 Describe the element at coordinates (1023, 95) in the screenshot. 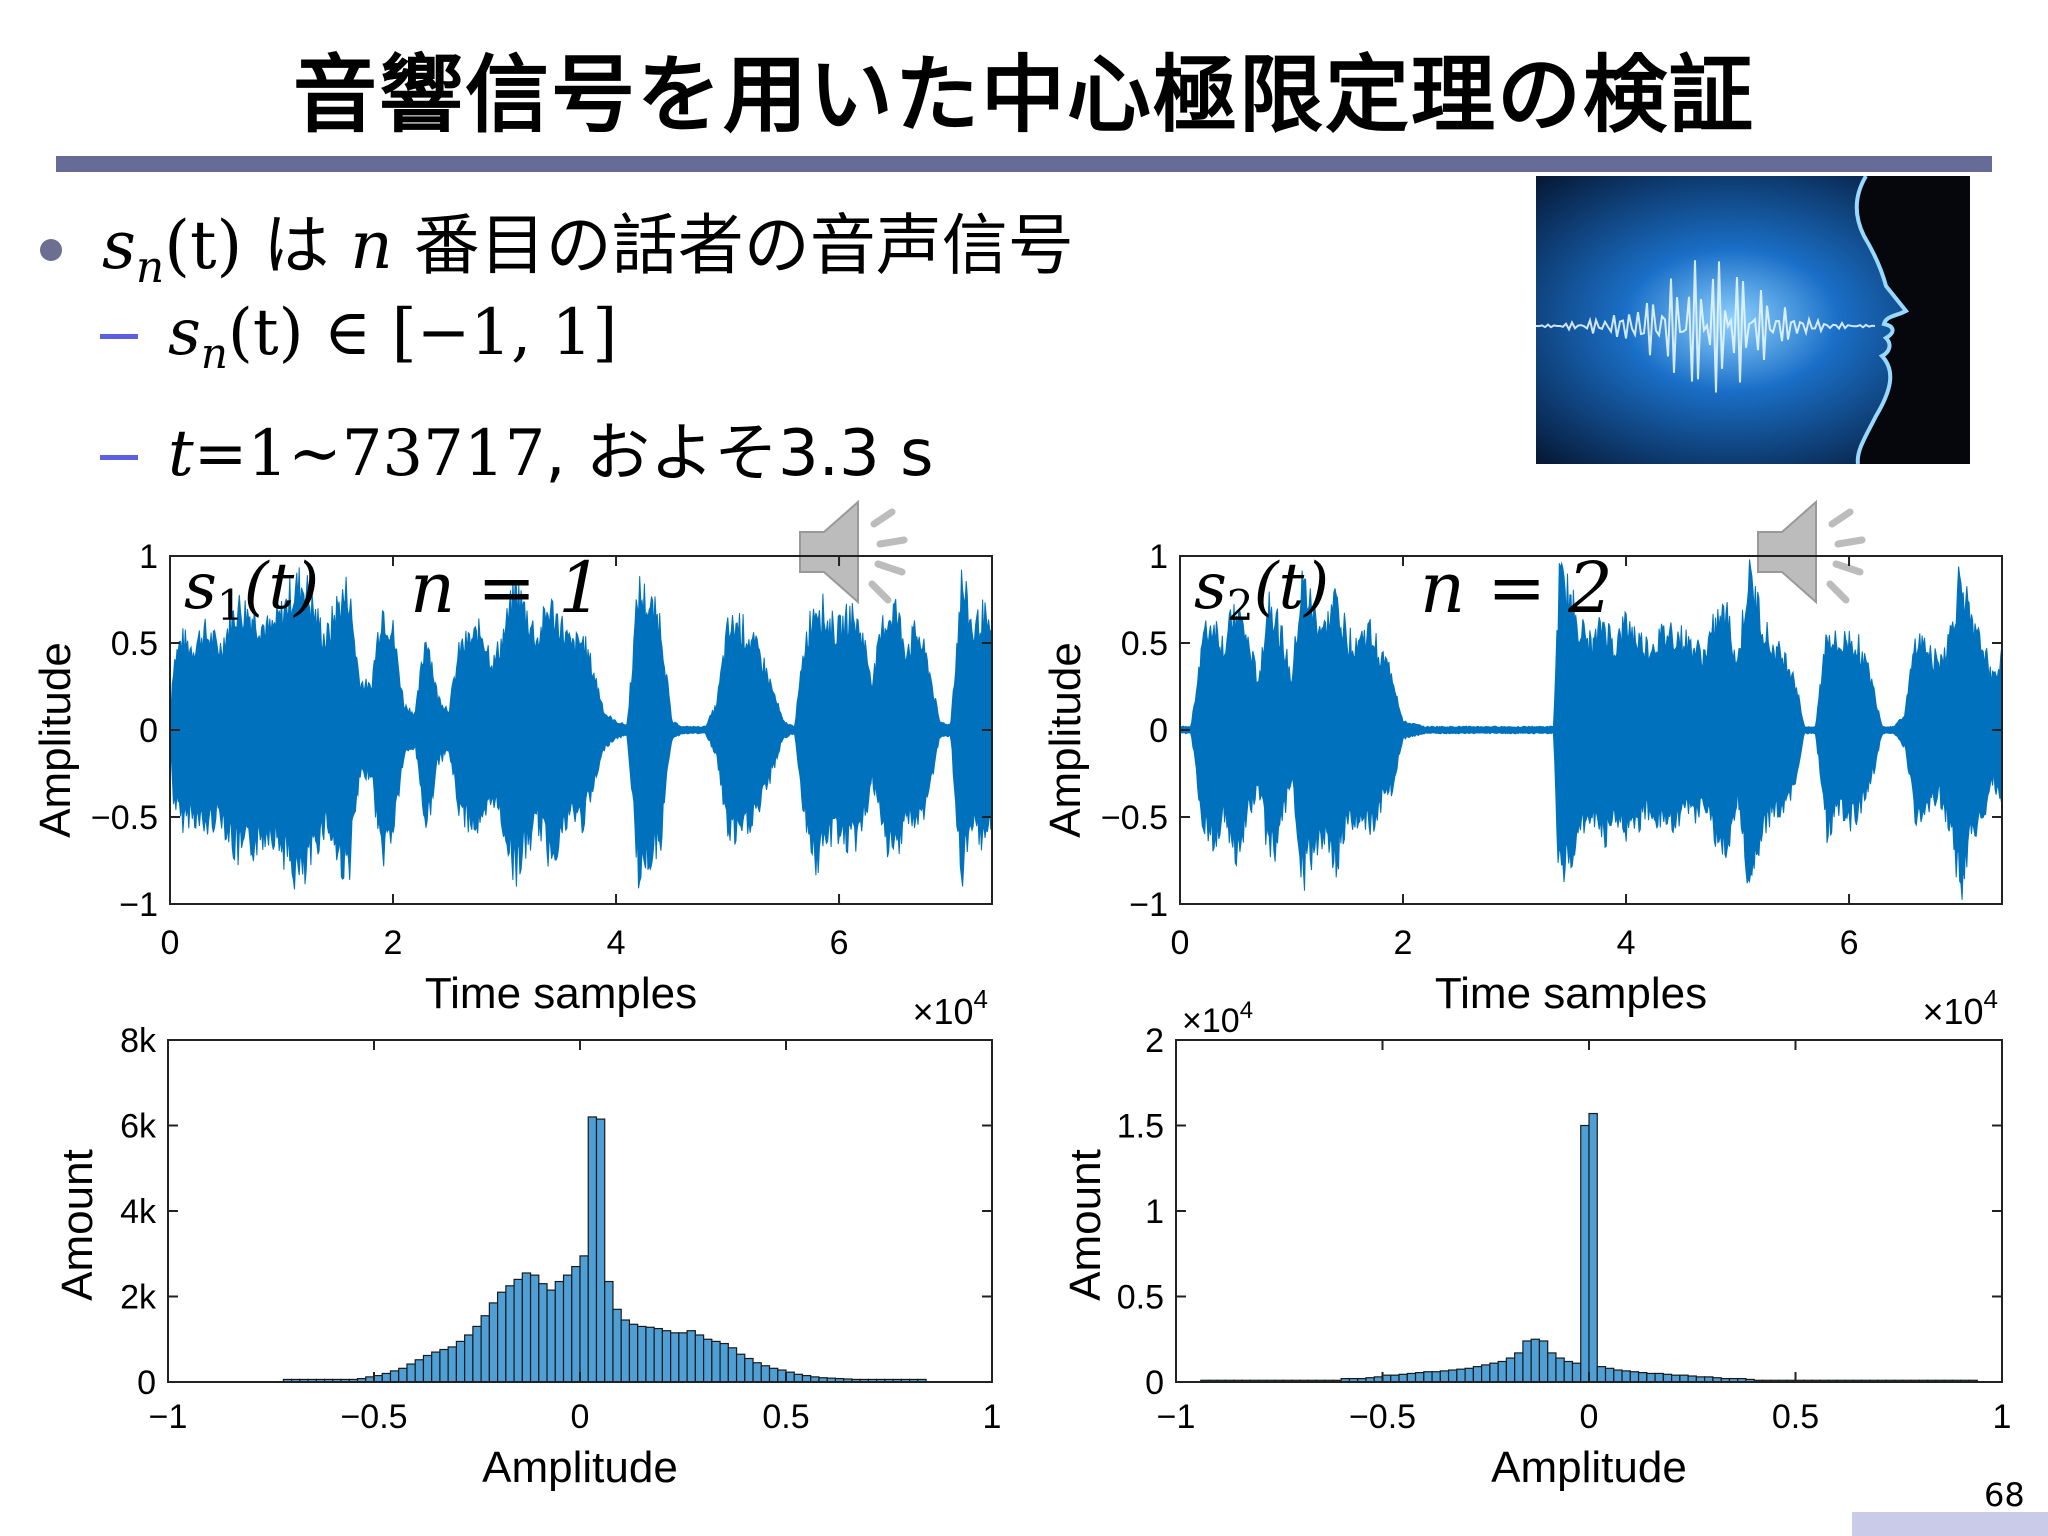

I see `page-title: 音響信号を用いた中心極限定理の検証` at that location.